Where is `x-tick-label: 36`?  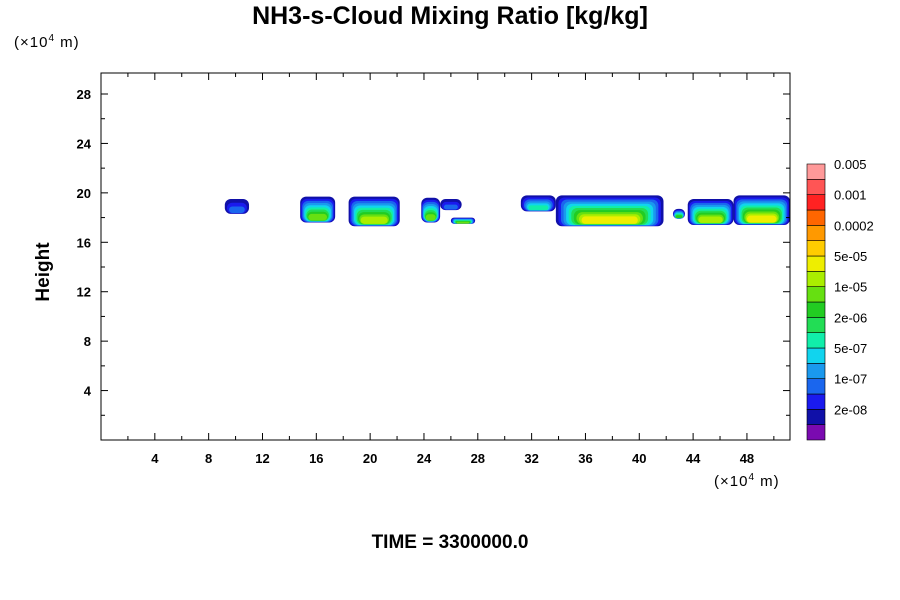
x-tick-label: 36 is located at coordinates (585, 458).